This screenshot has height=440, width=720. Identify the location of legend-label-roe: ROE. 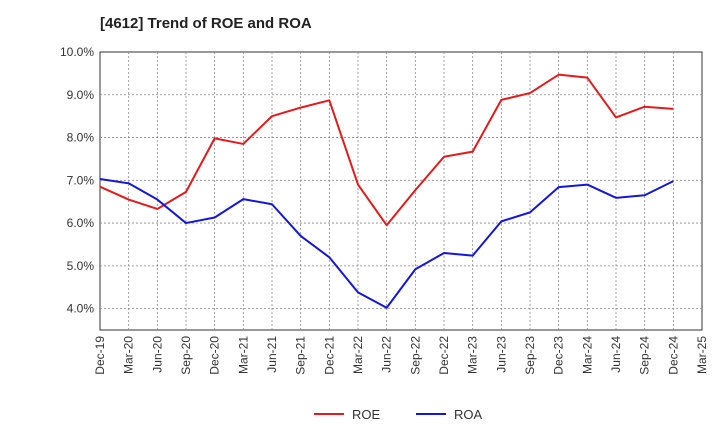
(366, 414).